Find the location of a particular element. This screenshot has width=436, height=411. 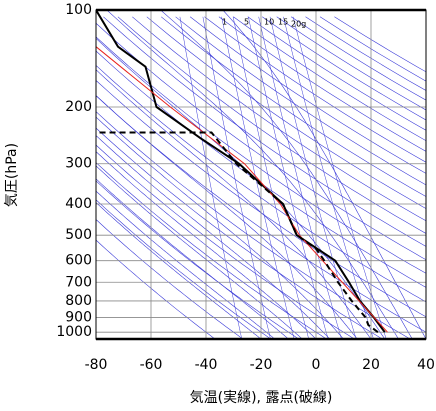

y-tick-label: 100 is located at coordinates (78, 10).